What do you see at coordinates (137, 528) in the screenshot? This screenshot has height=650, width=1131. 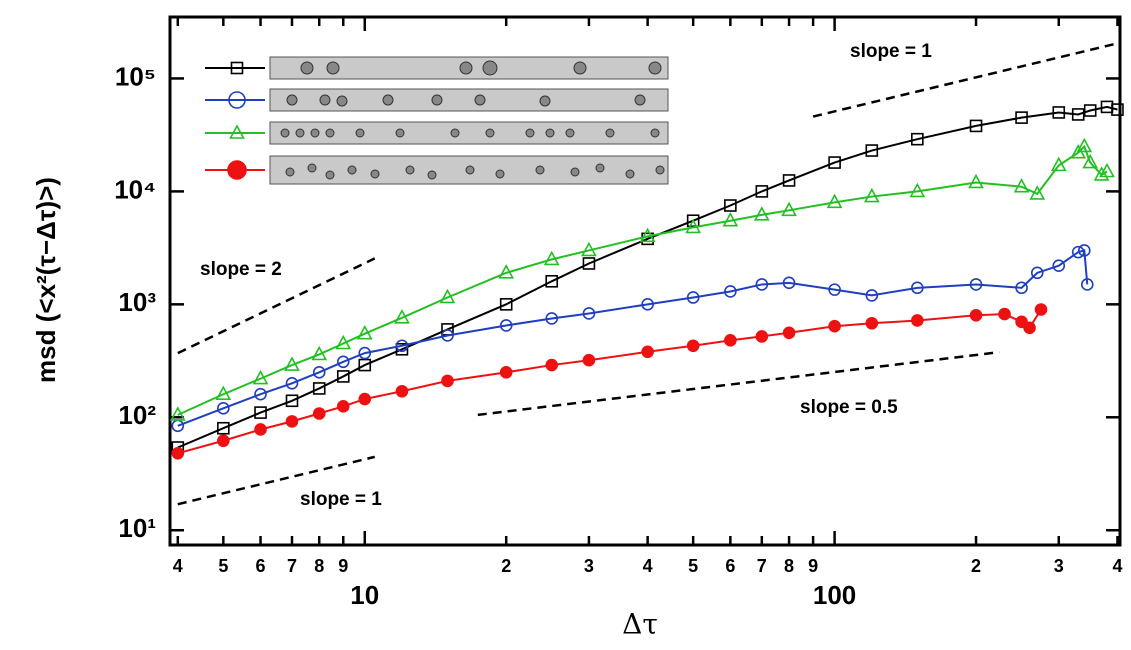 I see `y-tick-label: 10¹` at bounding box center [137, 528].